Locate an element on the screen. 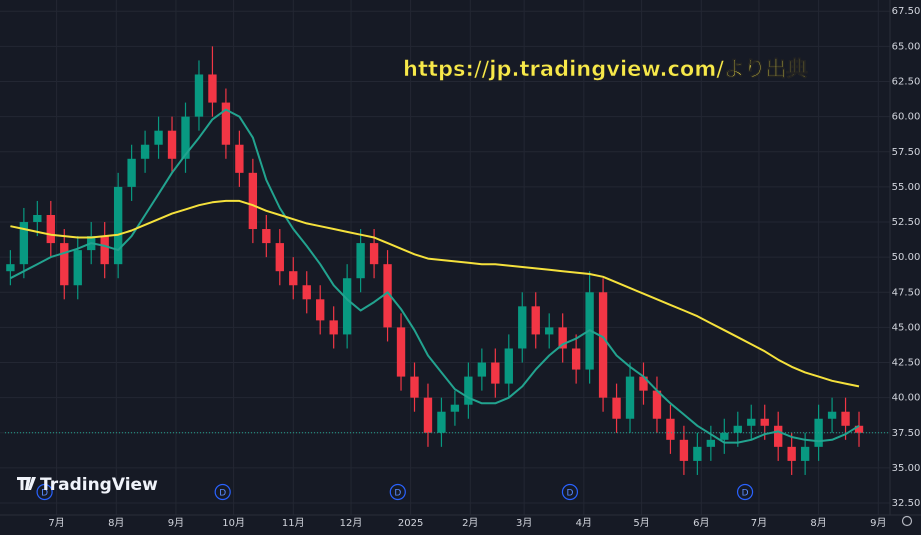 The width and height of the screenshot is (921, 535). logo-text: TradingView is located at coordinates (99, 485).